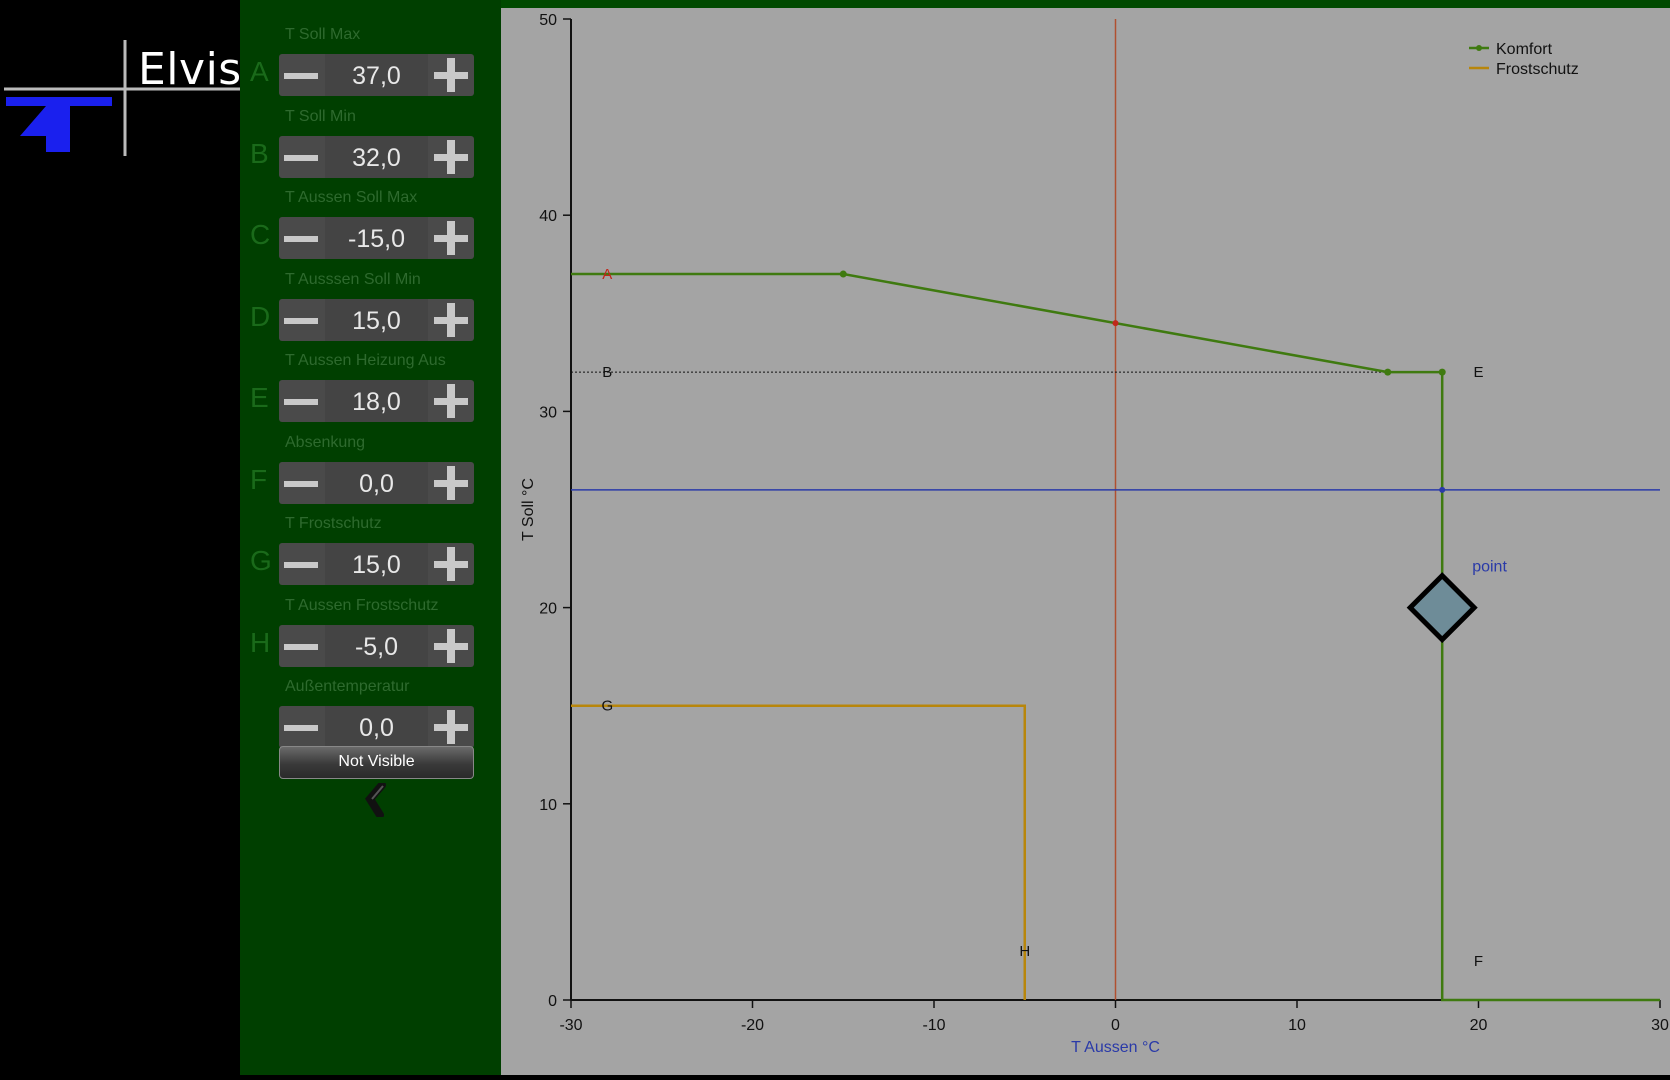 The width and height of the screenshot is (1670, 1080). What do you see at coordinates (1297, 1025) in the screenshot?
I see `x-tick-label: 10` at bounding box center [1297, 1025].